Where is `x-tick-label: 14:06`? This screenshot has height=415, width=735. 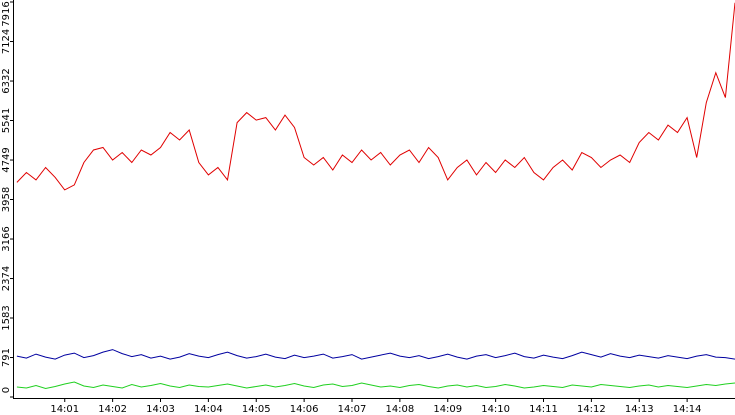
x-tick-label: 14:06 is located at coordinates (304, 409).